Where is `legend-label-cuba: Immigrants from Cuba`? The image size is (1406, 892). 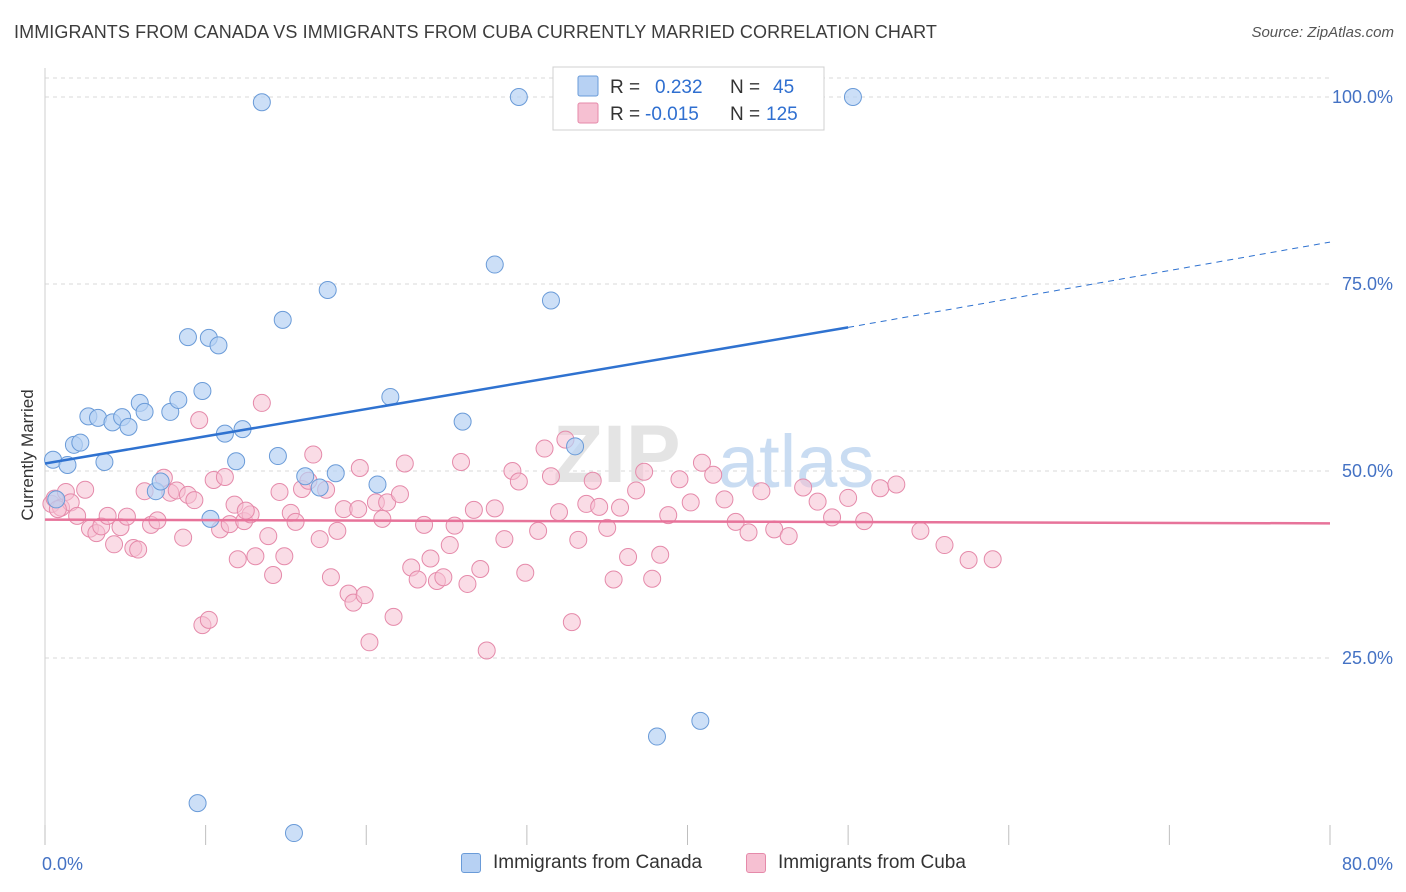
legend-label-cuba: Immigrants from Cuba is located at coordinates (872, 862).